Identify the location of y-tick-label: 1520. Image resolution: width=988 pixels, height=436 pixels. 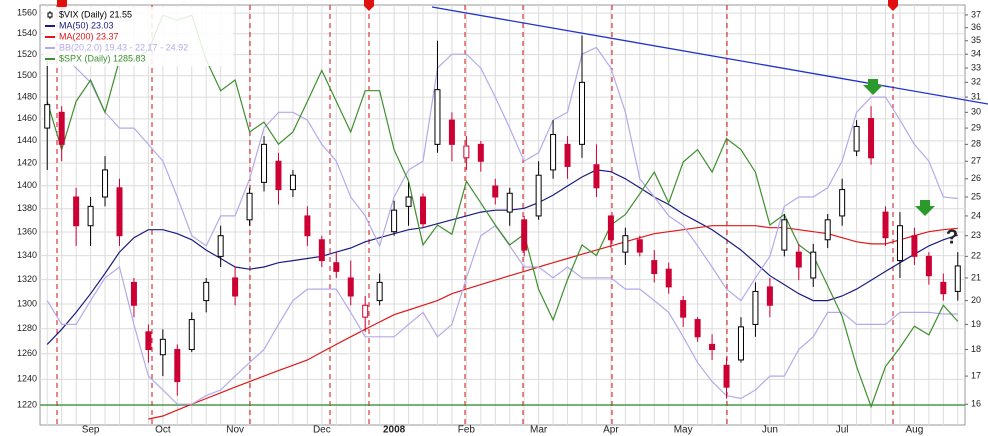
(27, 54).